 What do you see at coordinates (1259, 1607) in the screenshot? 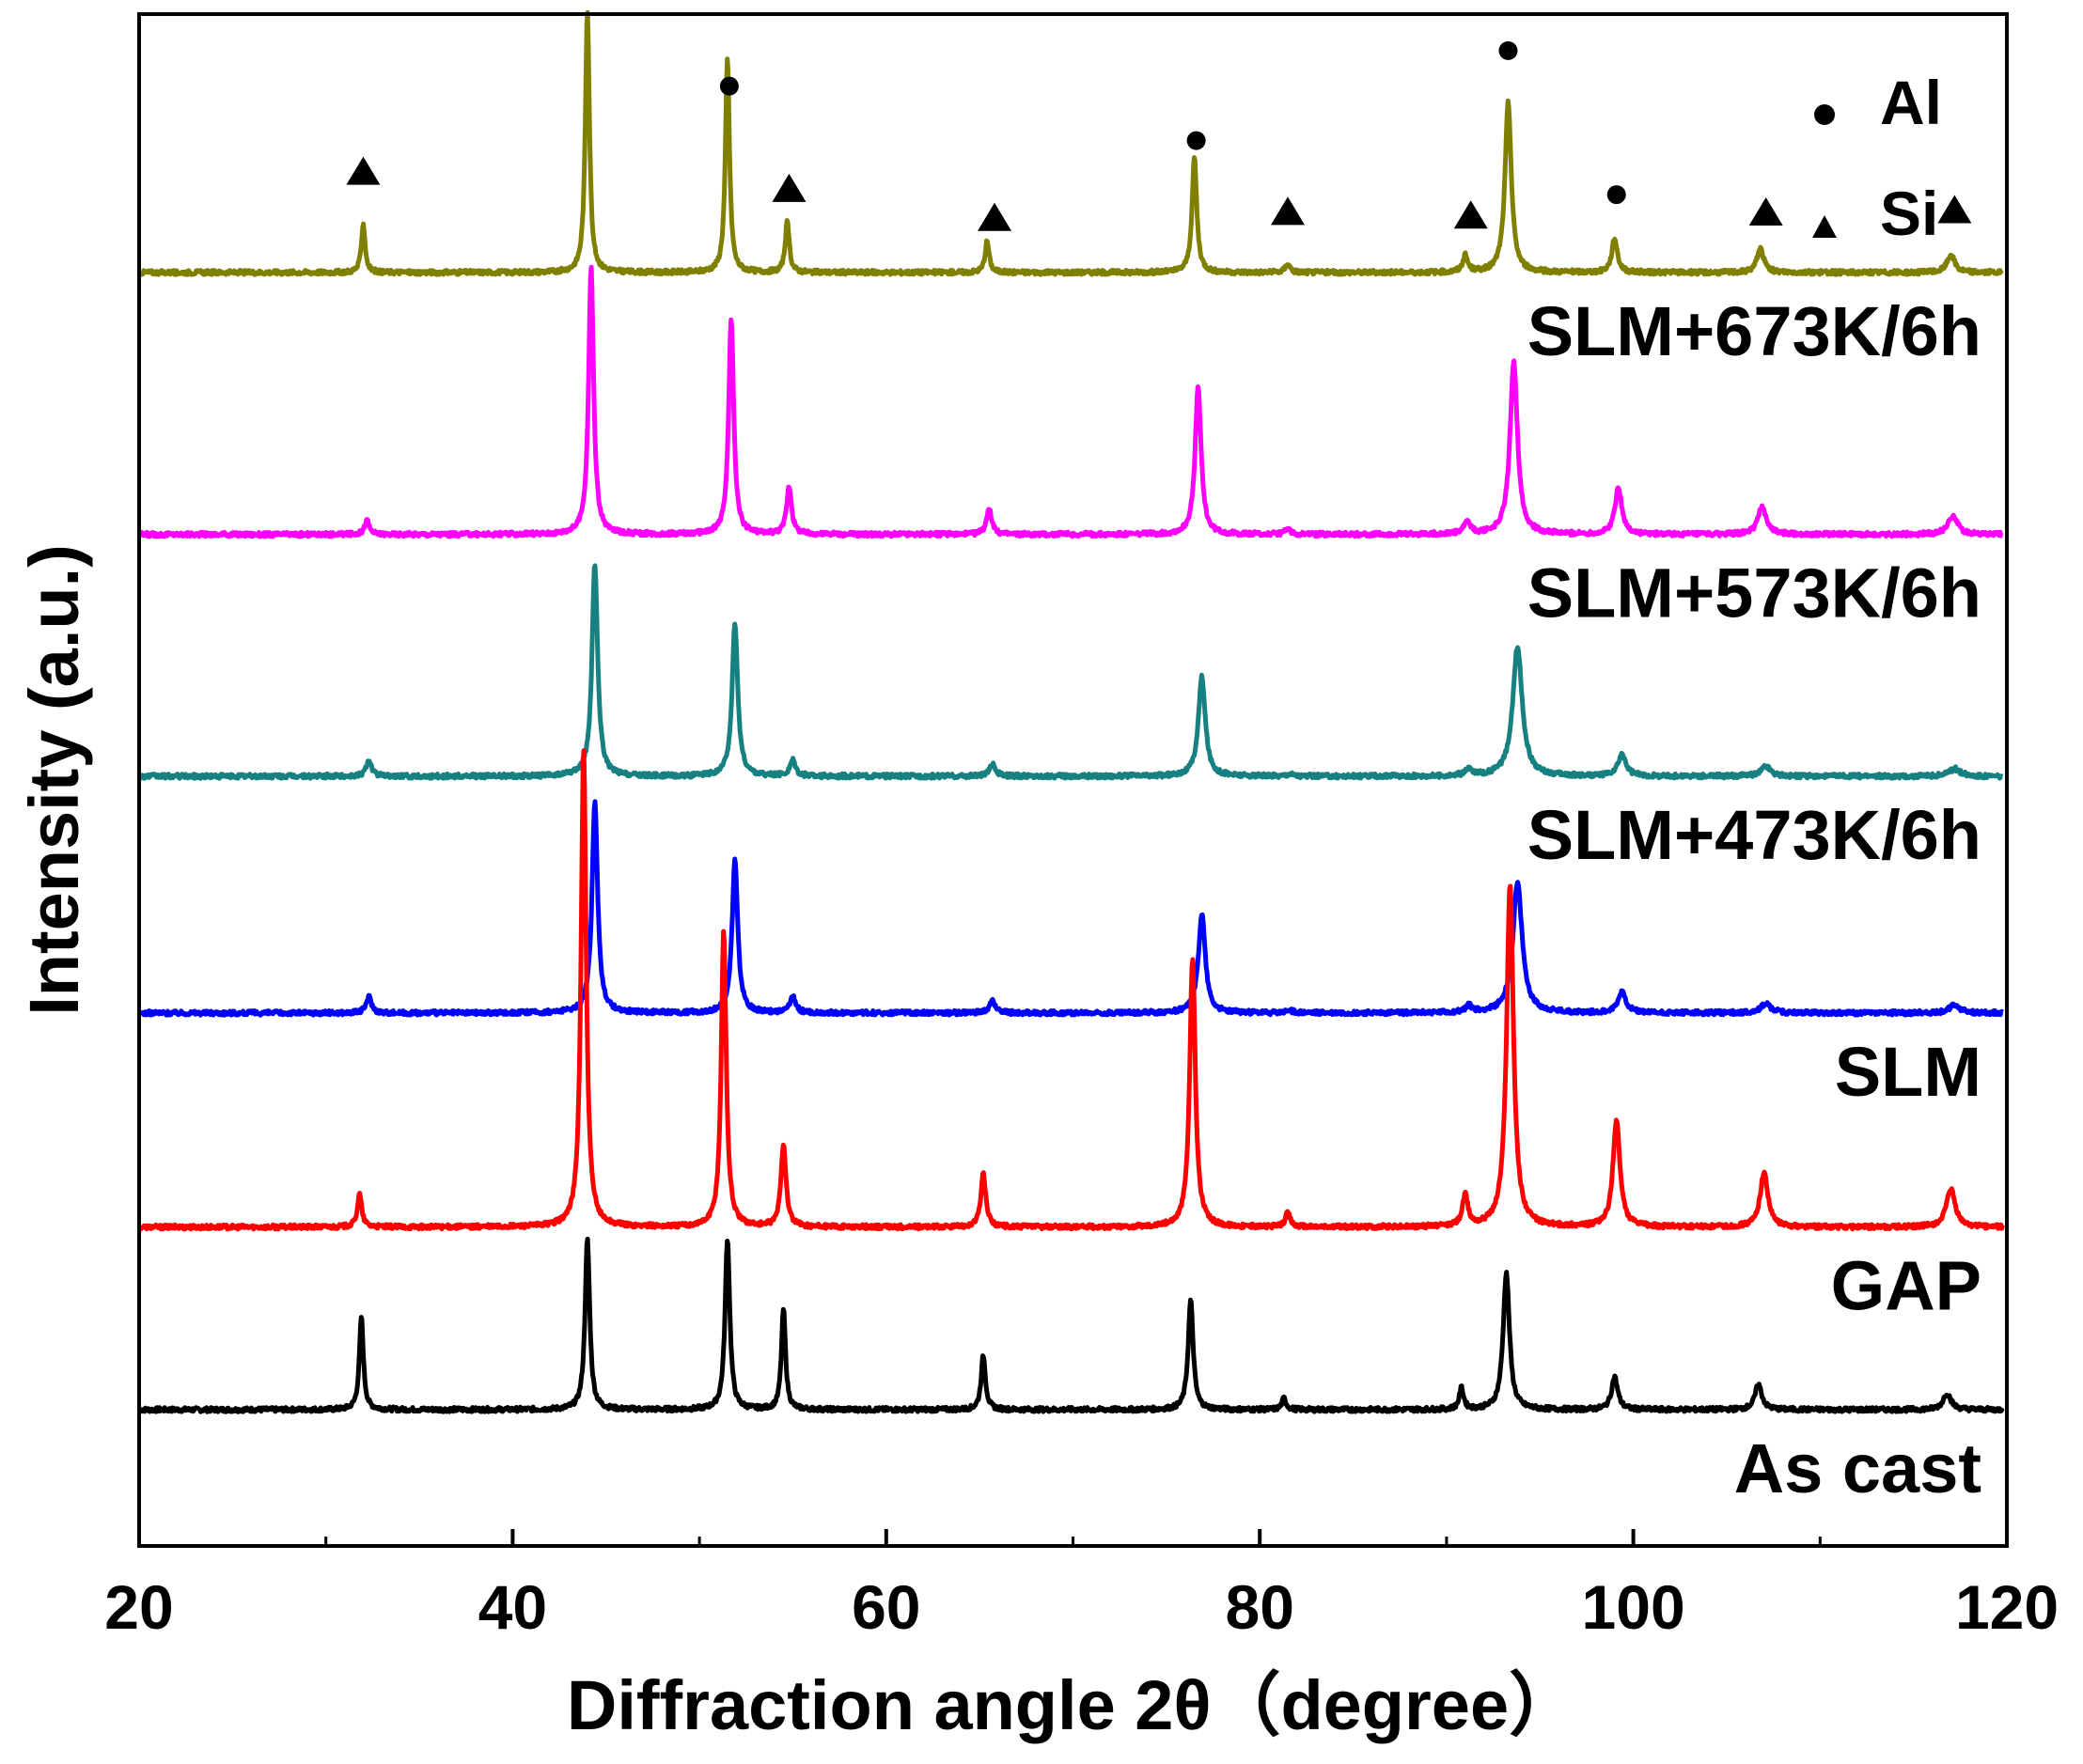
I see `x-tick-label-80: 80` at bounding box center [1259, 1607].